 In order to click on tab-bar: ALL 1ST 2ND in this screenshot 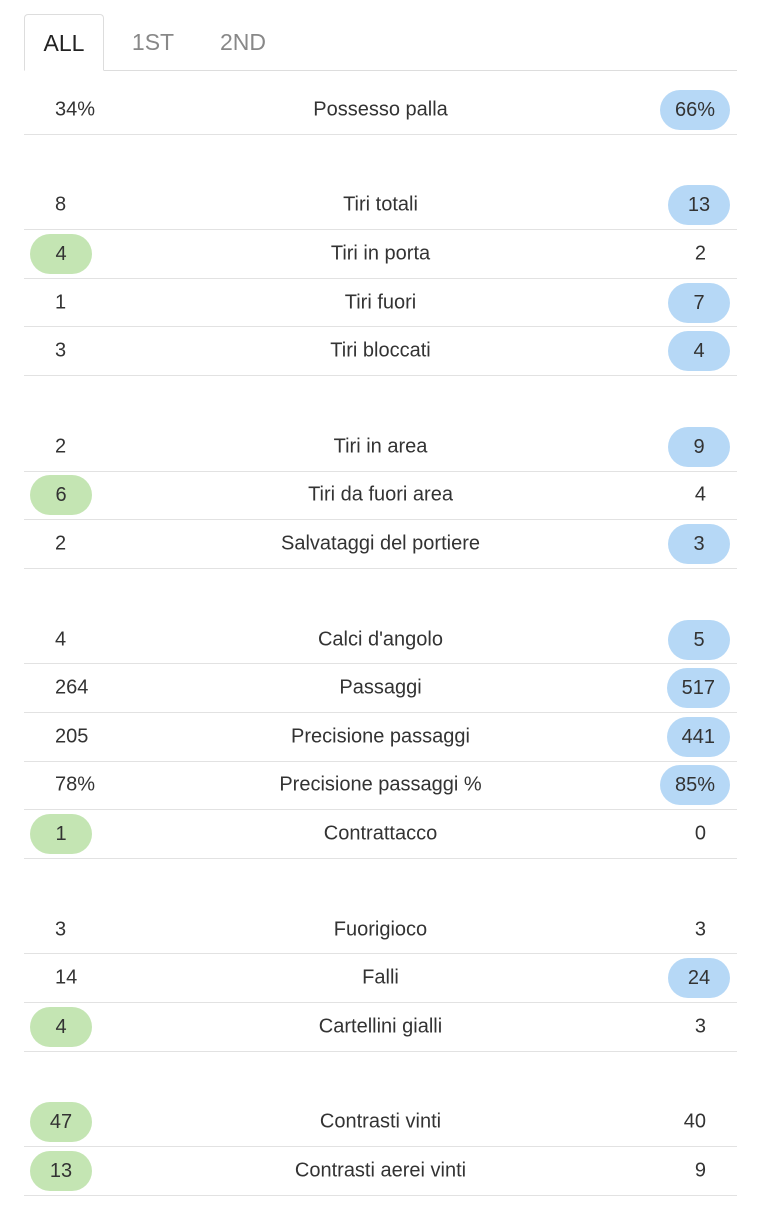, I will do `click(380, 42)`.